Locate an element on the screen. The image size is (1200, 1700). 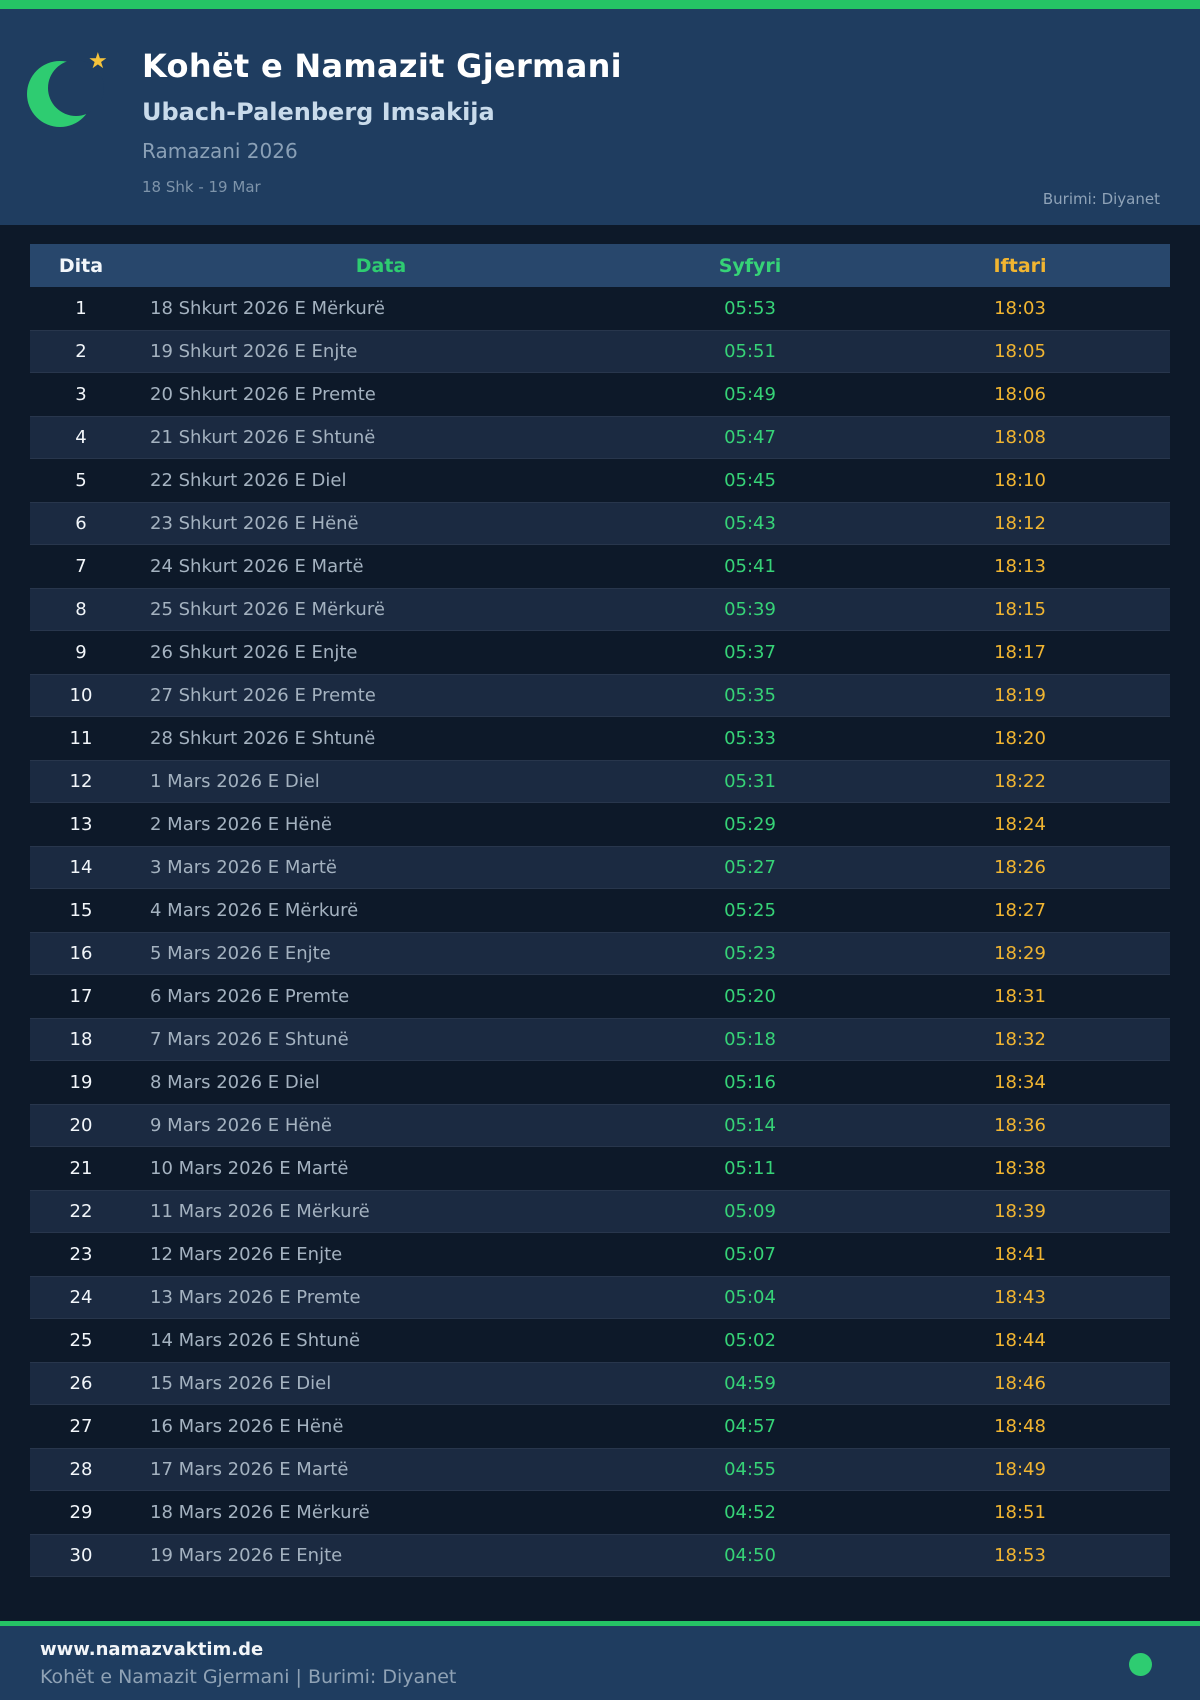
syfyri-time: 05:39 is located at coordinates (750, 609).